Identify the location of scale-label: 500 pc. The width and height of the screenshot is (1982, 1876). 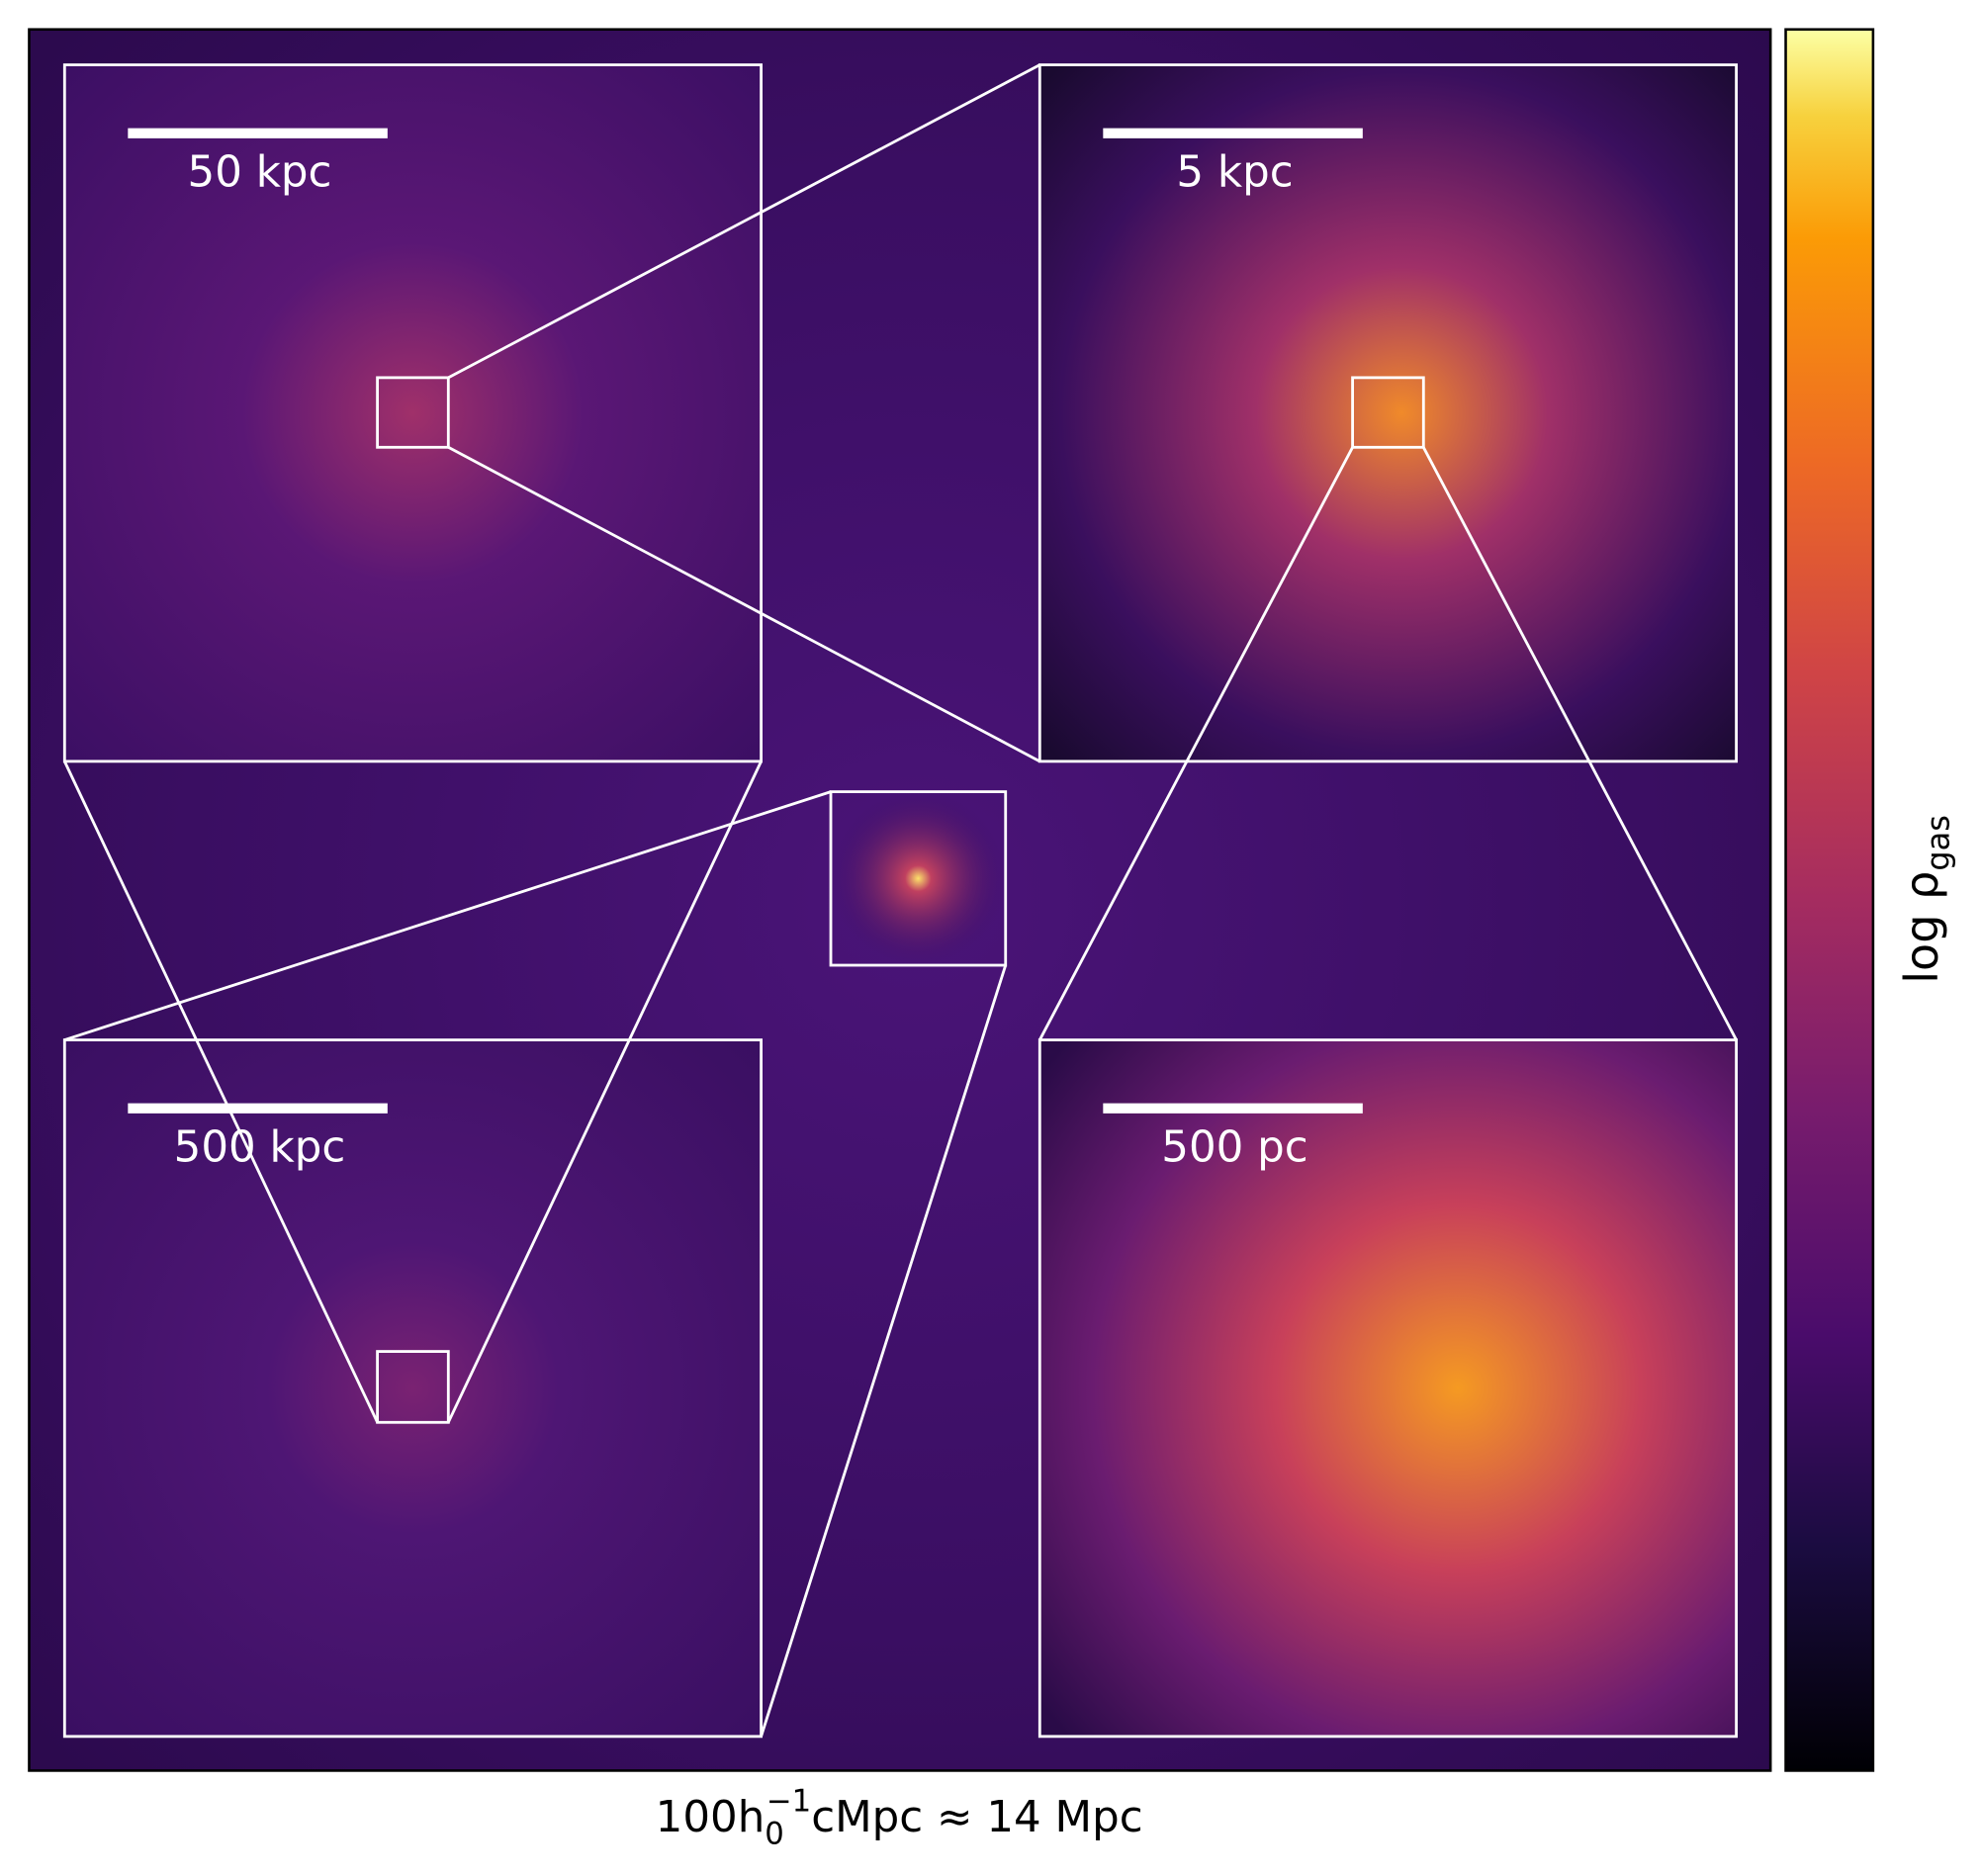
(1234, 1148).